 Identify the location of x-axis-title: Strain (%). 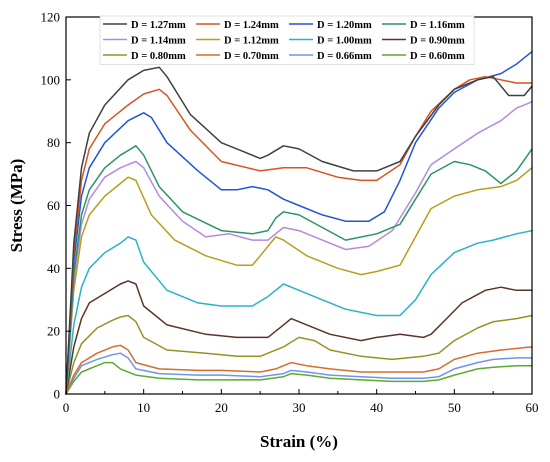
(299, 441).